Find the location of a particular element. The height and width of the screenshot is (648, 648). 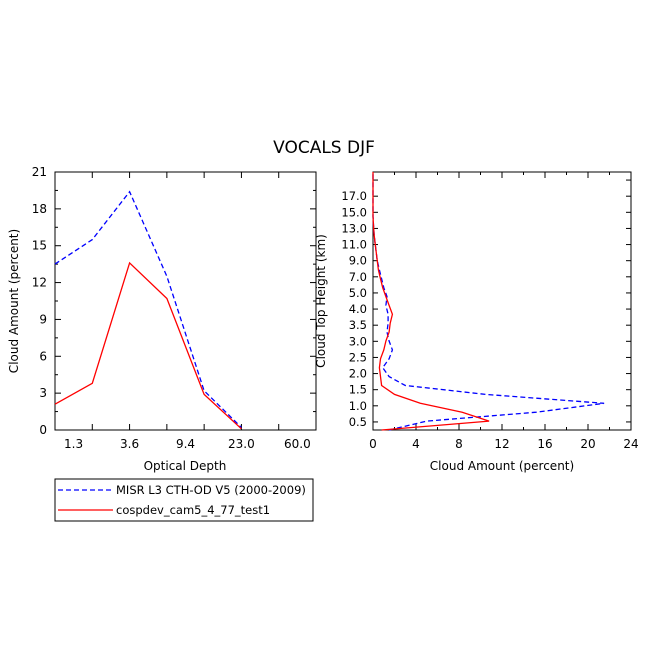

right-y-tick-label: 2.0 is located at coordinates (358, 374).